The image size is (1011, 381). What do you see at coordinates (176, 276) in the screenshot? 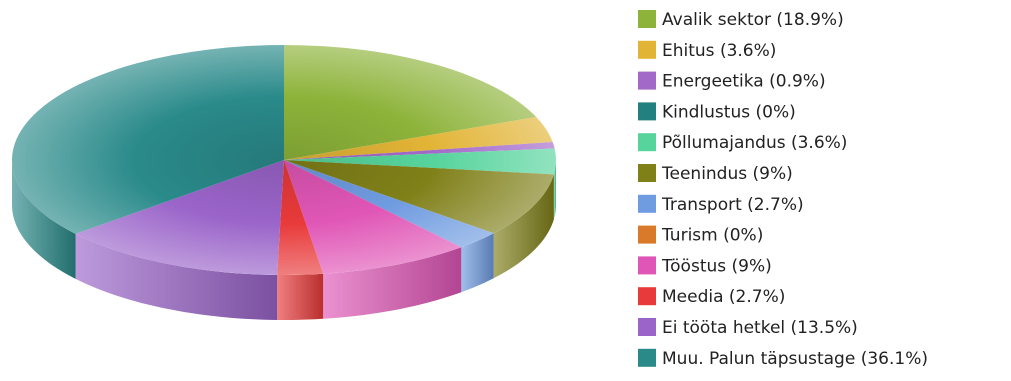
I see `pie-slice-side-ei-toota-hetkel` at bounding box center [176, 276].